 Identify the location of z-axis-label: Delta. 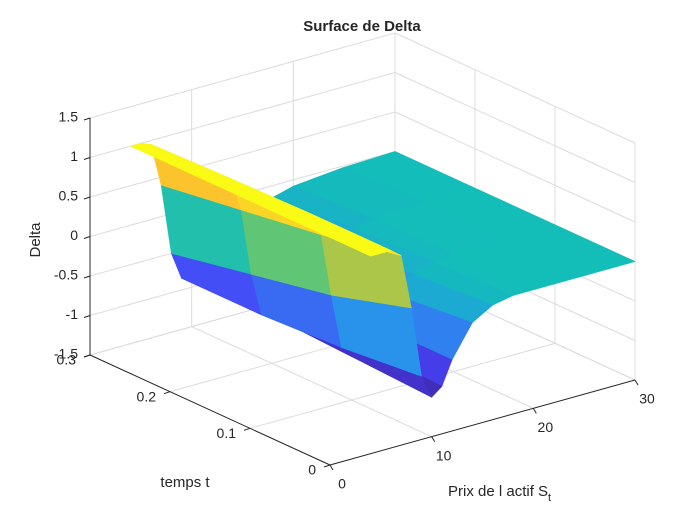
(35, 240).